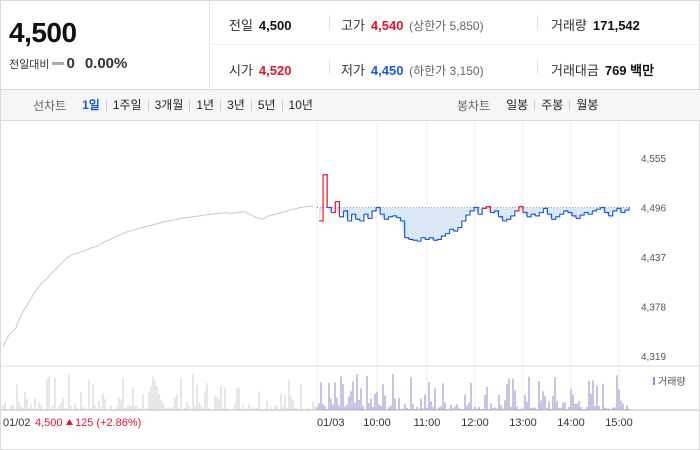 Image resolution: width=700 pixels, height=450 pixels. Describe the element at coordinates (377, 423) in the screenshot. I see `x-tick-label: 10:00` at that location.